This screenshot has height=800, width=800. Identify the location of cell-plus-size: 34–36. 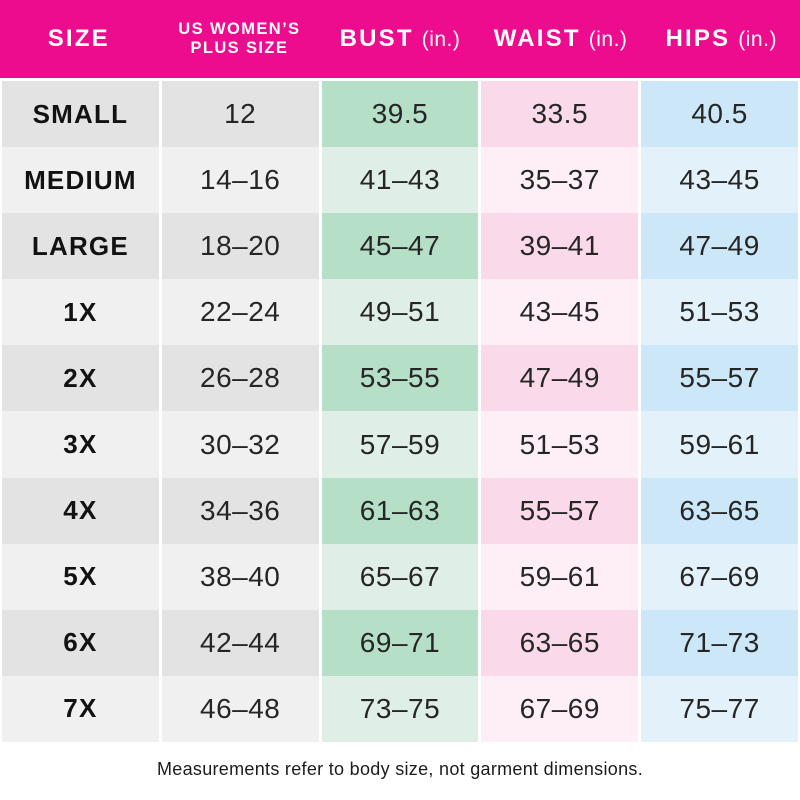
(240, 510).